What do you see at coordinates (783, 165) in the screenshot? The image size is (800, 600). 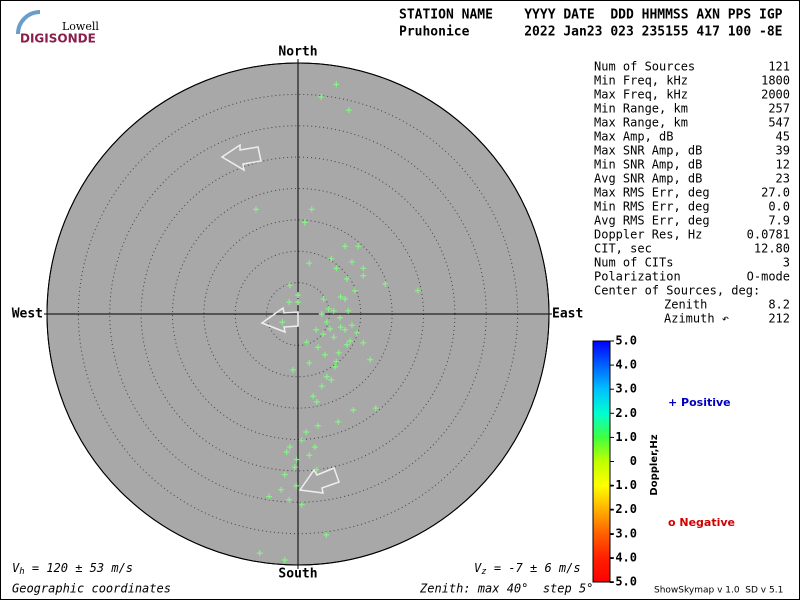 I see `stat-value: 12` at bounding box center [783, 165].